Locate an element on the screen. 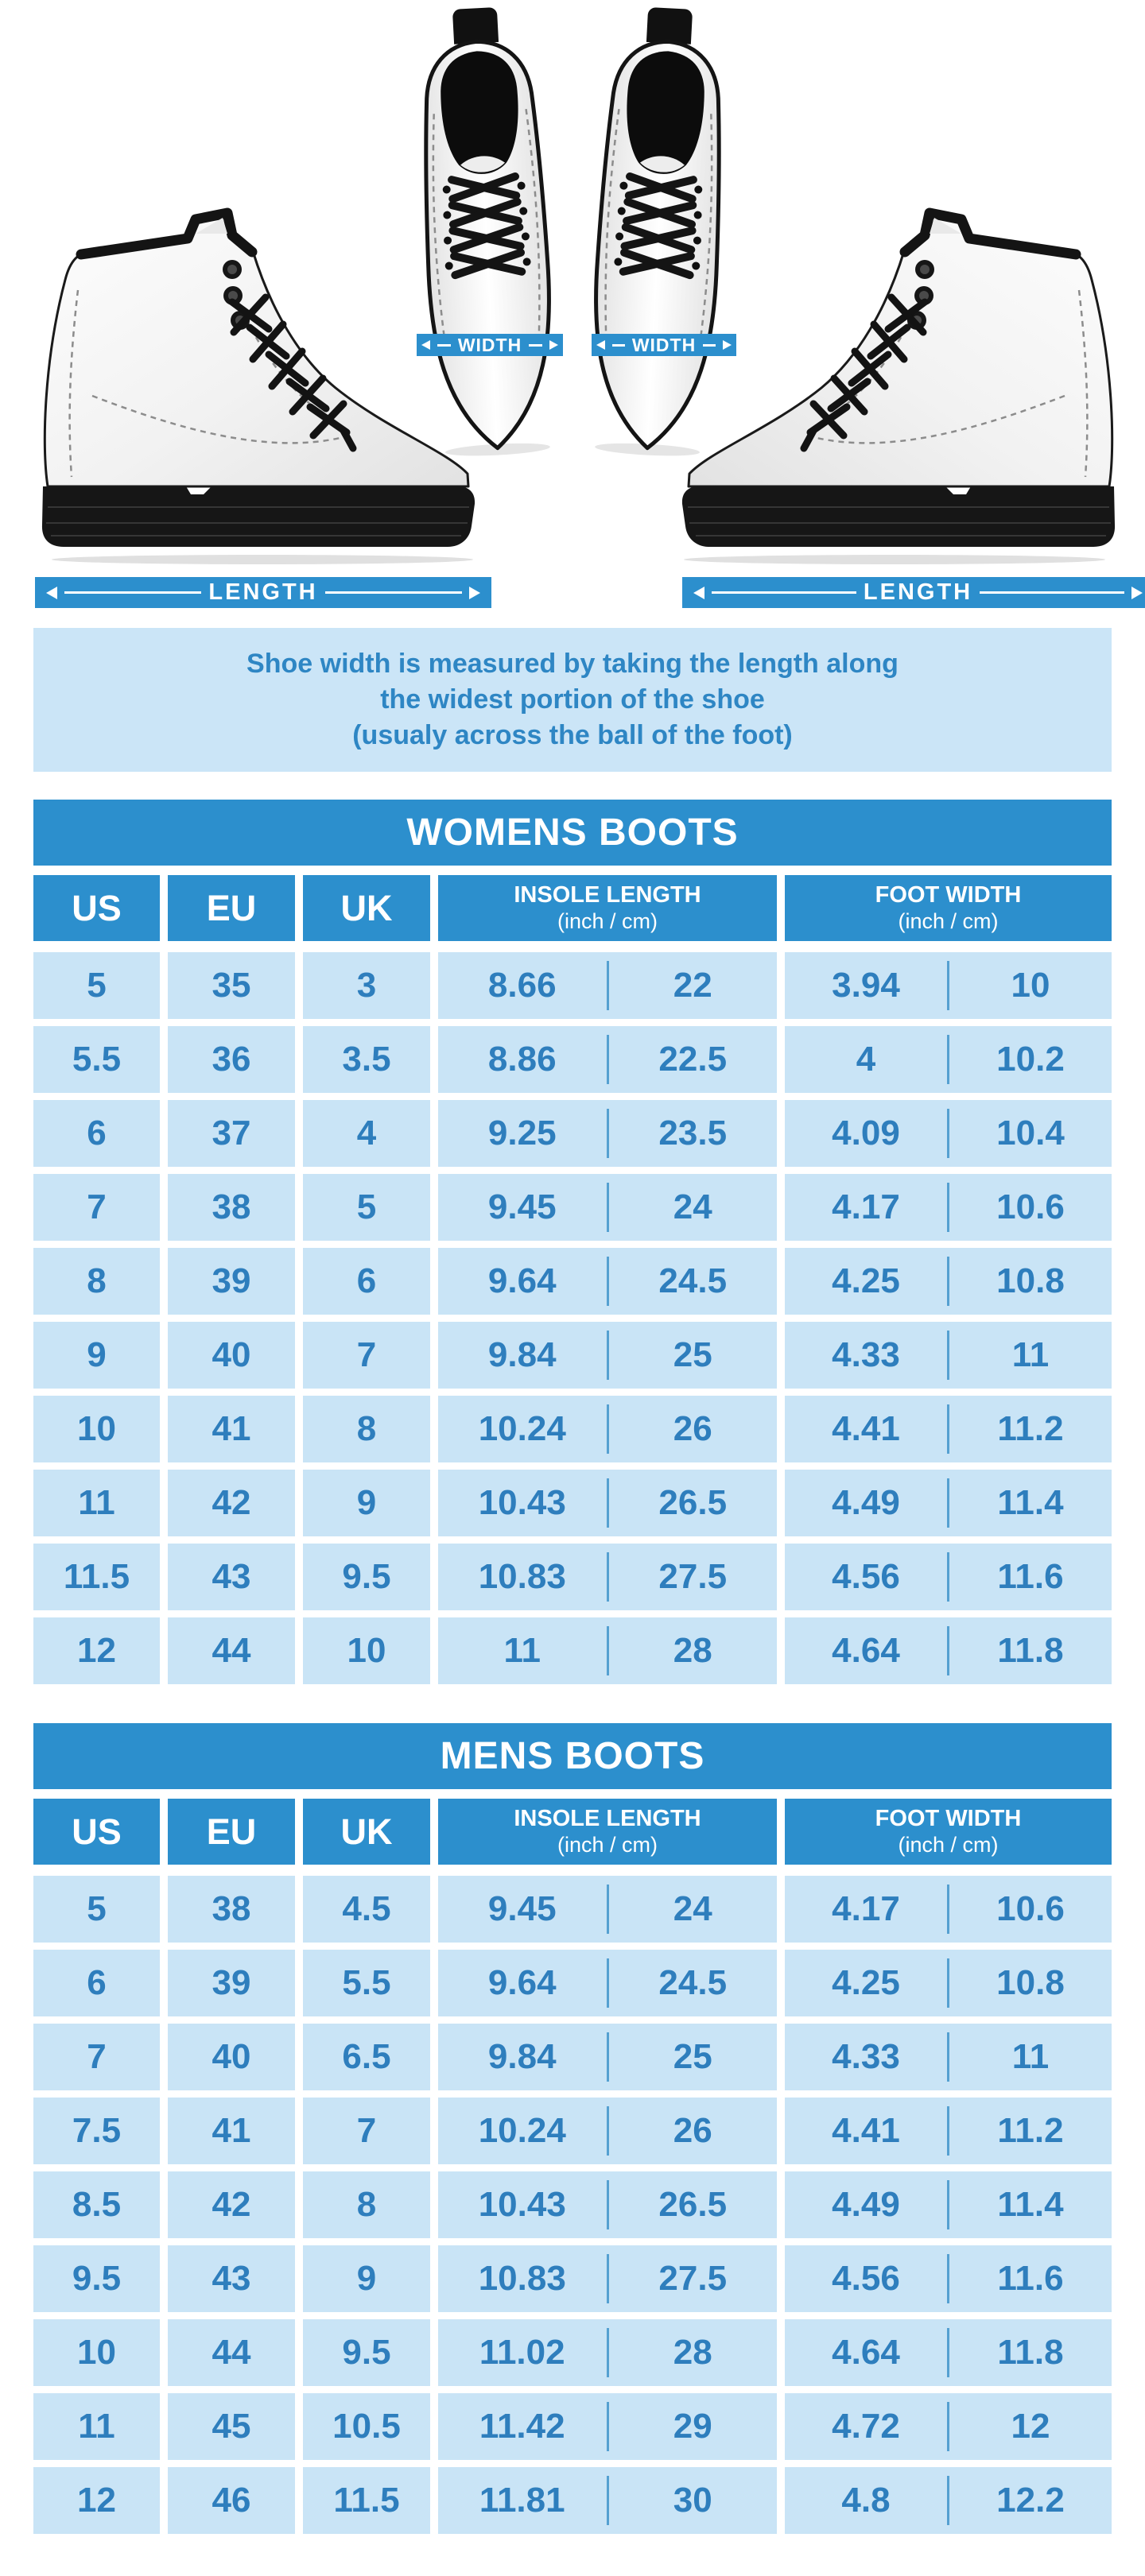 This screenshot has width=1145, height=2576. cm-value: 10.4 is located at coordinates (1030, 1133).